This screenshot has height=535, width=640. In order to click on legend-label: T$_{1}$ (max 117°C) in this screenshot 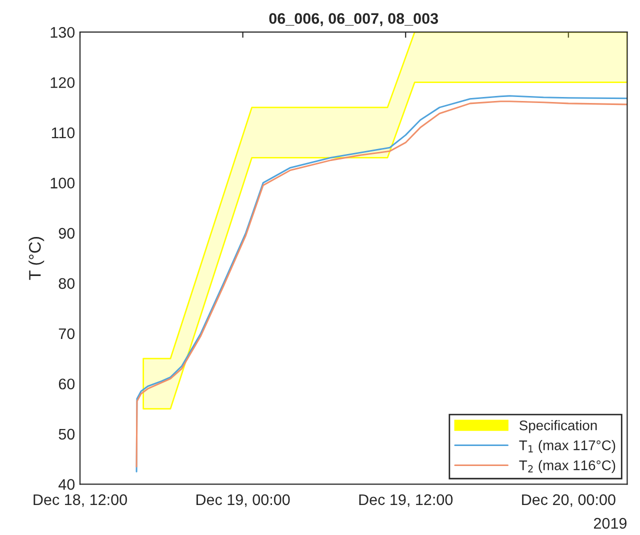, I will do `click(567, 446)`.